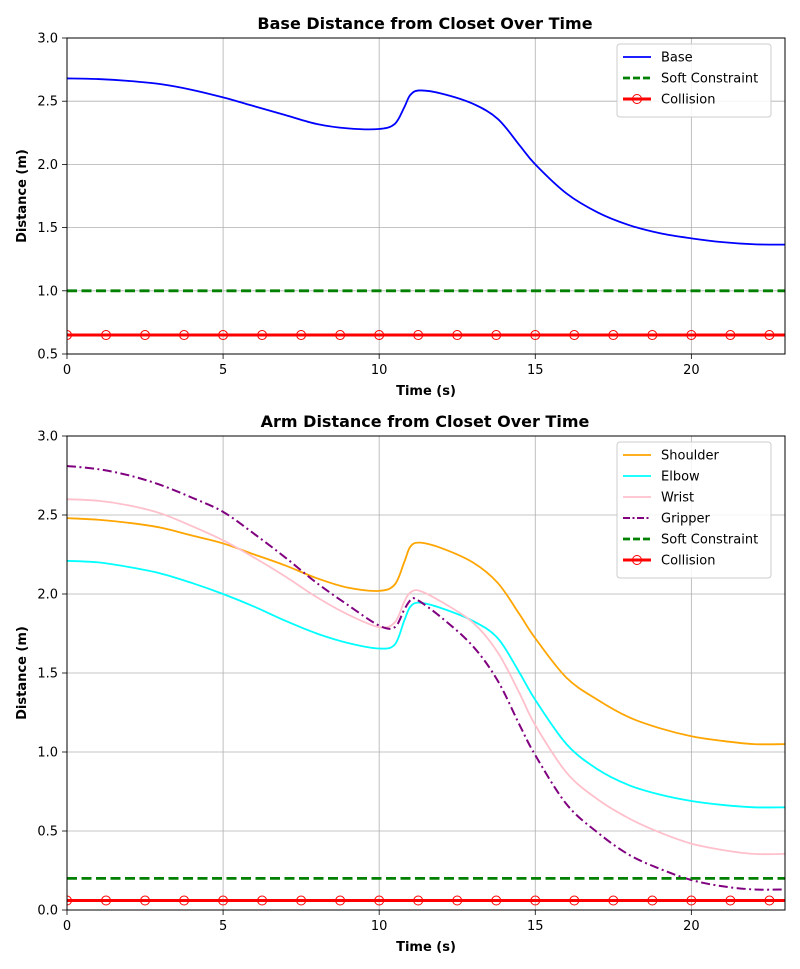 The image size is (800, 969). I want to click on legend: Base Soft Constraint Collision, so click(694, 80).